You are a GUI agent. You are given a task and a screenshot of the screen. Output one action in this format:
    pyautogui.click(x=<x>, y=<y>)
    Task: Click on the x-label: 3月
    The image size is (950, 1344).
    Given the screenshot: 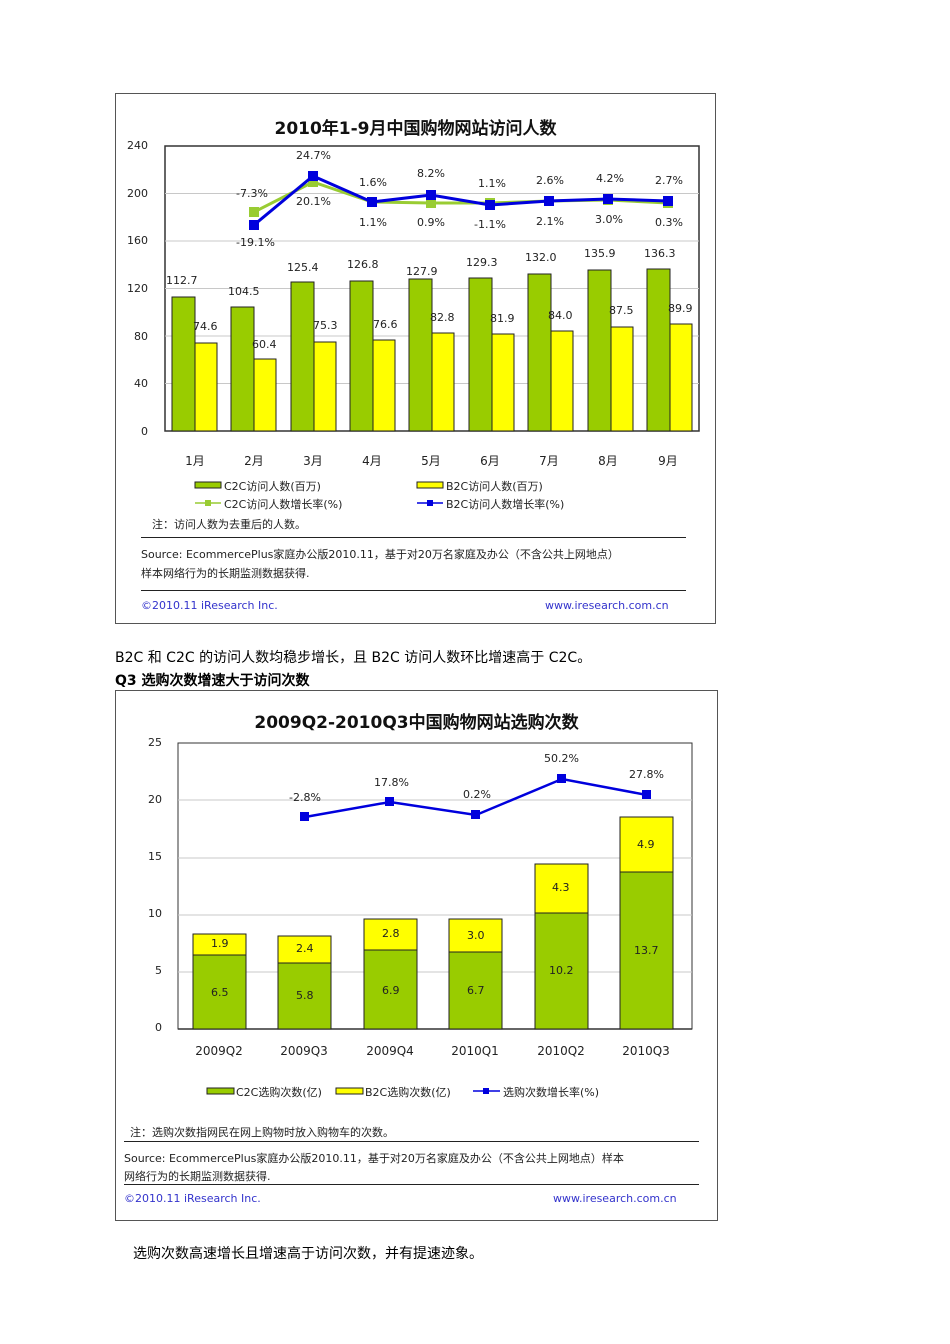 What is the action you would take?
    pyautogui.click(x=313, y=461)
    